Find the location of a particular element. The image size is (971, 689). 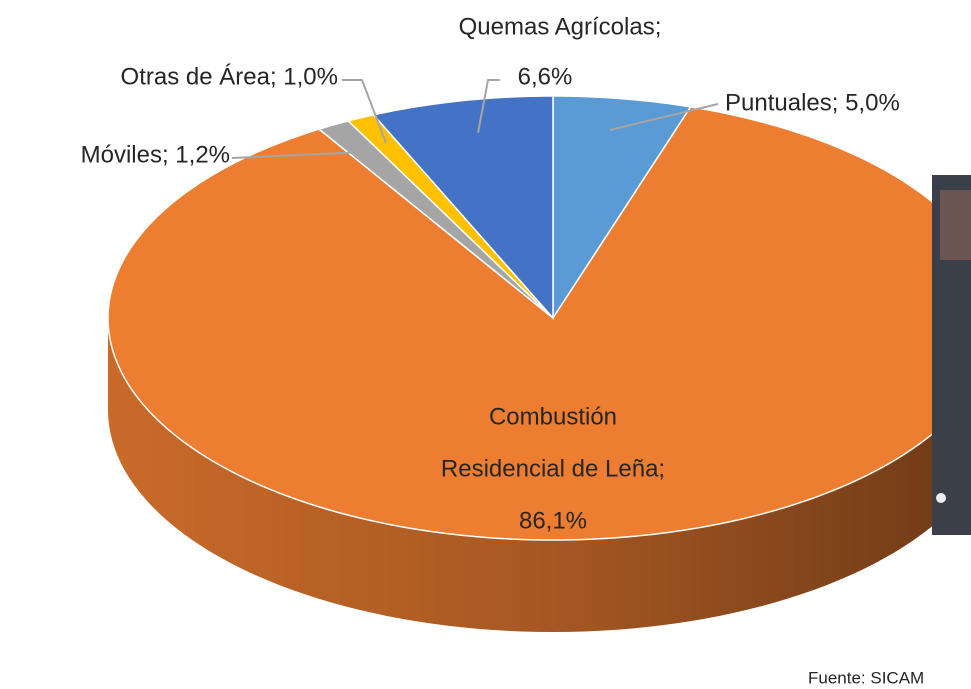

source: Fuente: SICAM is located at coordinates (866, 677).